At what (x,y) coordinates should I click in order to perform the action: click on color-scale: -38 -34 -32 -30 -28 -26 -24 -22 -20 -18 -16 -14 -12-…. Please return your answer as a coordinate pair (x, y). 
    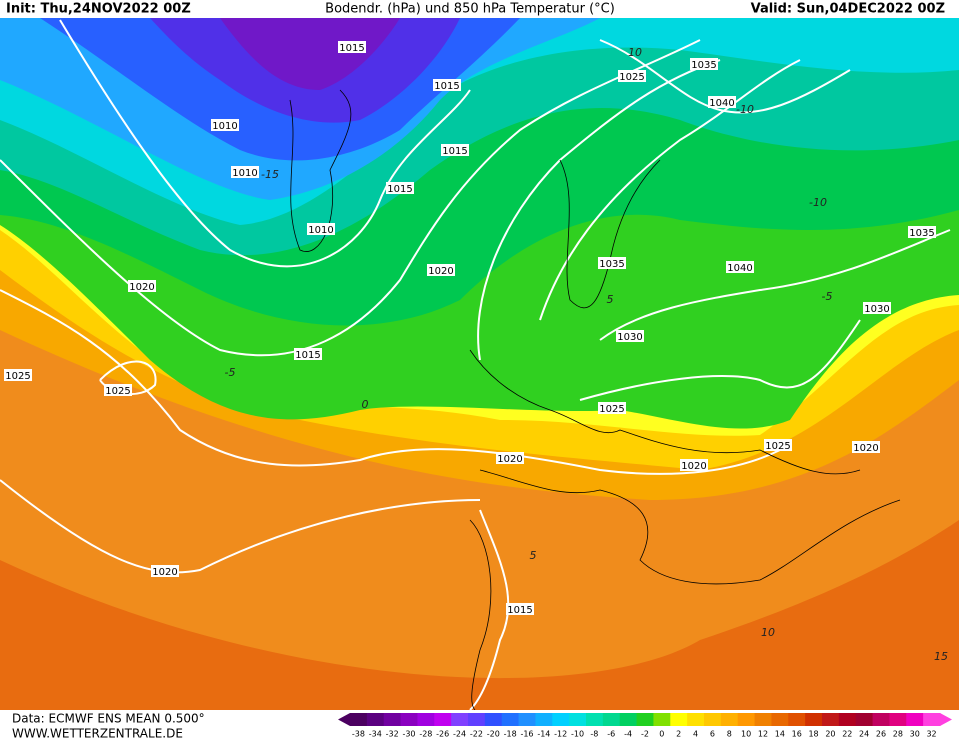
    Looking at the image, I should click on (645, 726).